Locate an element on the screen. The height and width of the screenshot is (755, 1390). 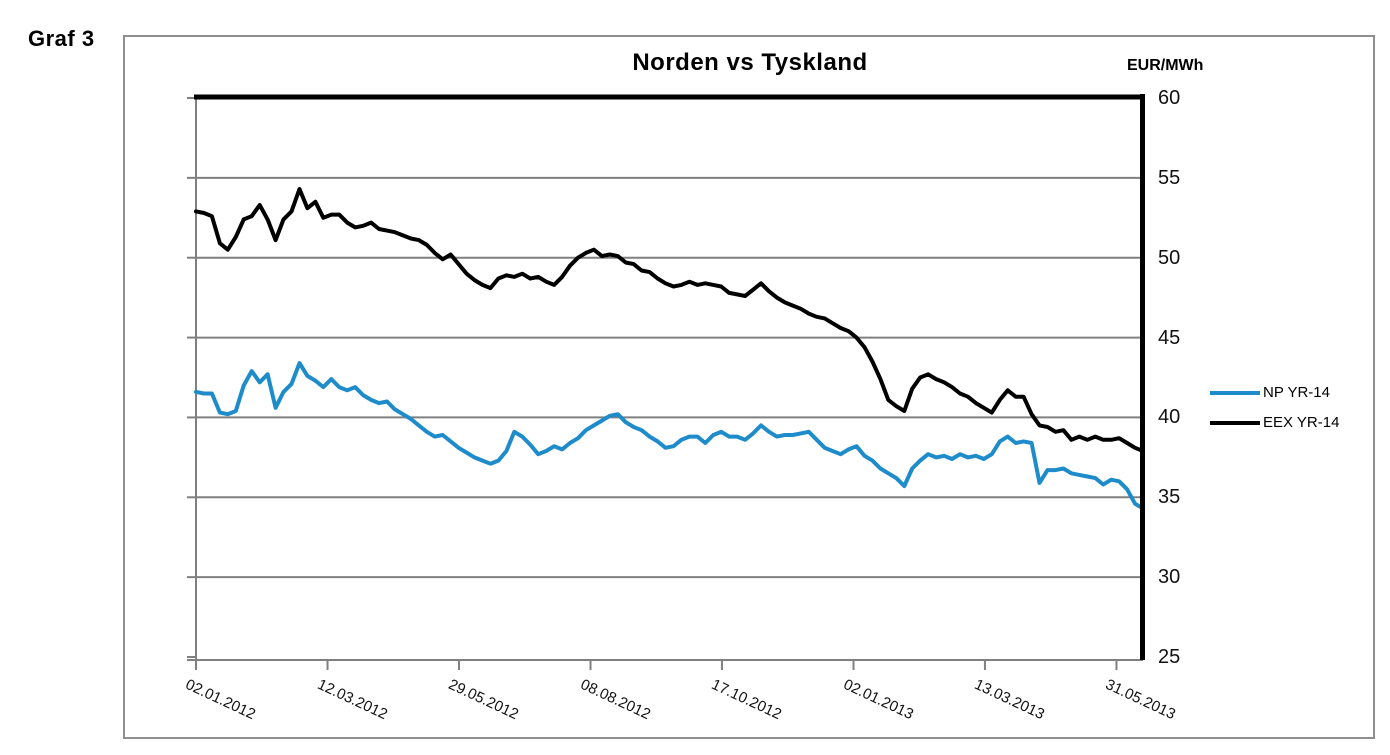
y-axis-tick-label: 60 is located at coordinates (1169, 98).